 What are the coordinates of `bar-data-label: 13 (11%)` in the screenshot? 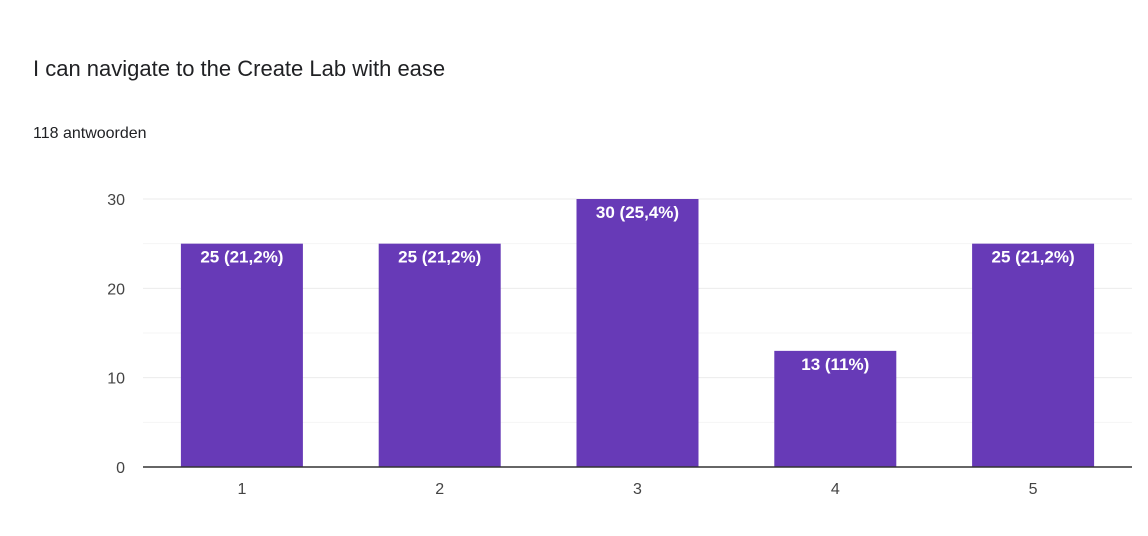 It's located at (835, 364).